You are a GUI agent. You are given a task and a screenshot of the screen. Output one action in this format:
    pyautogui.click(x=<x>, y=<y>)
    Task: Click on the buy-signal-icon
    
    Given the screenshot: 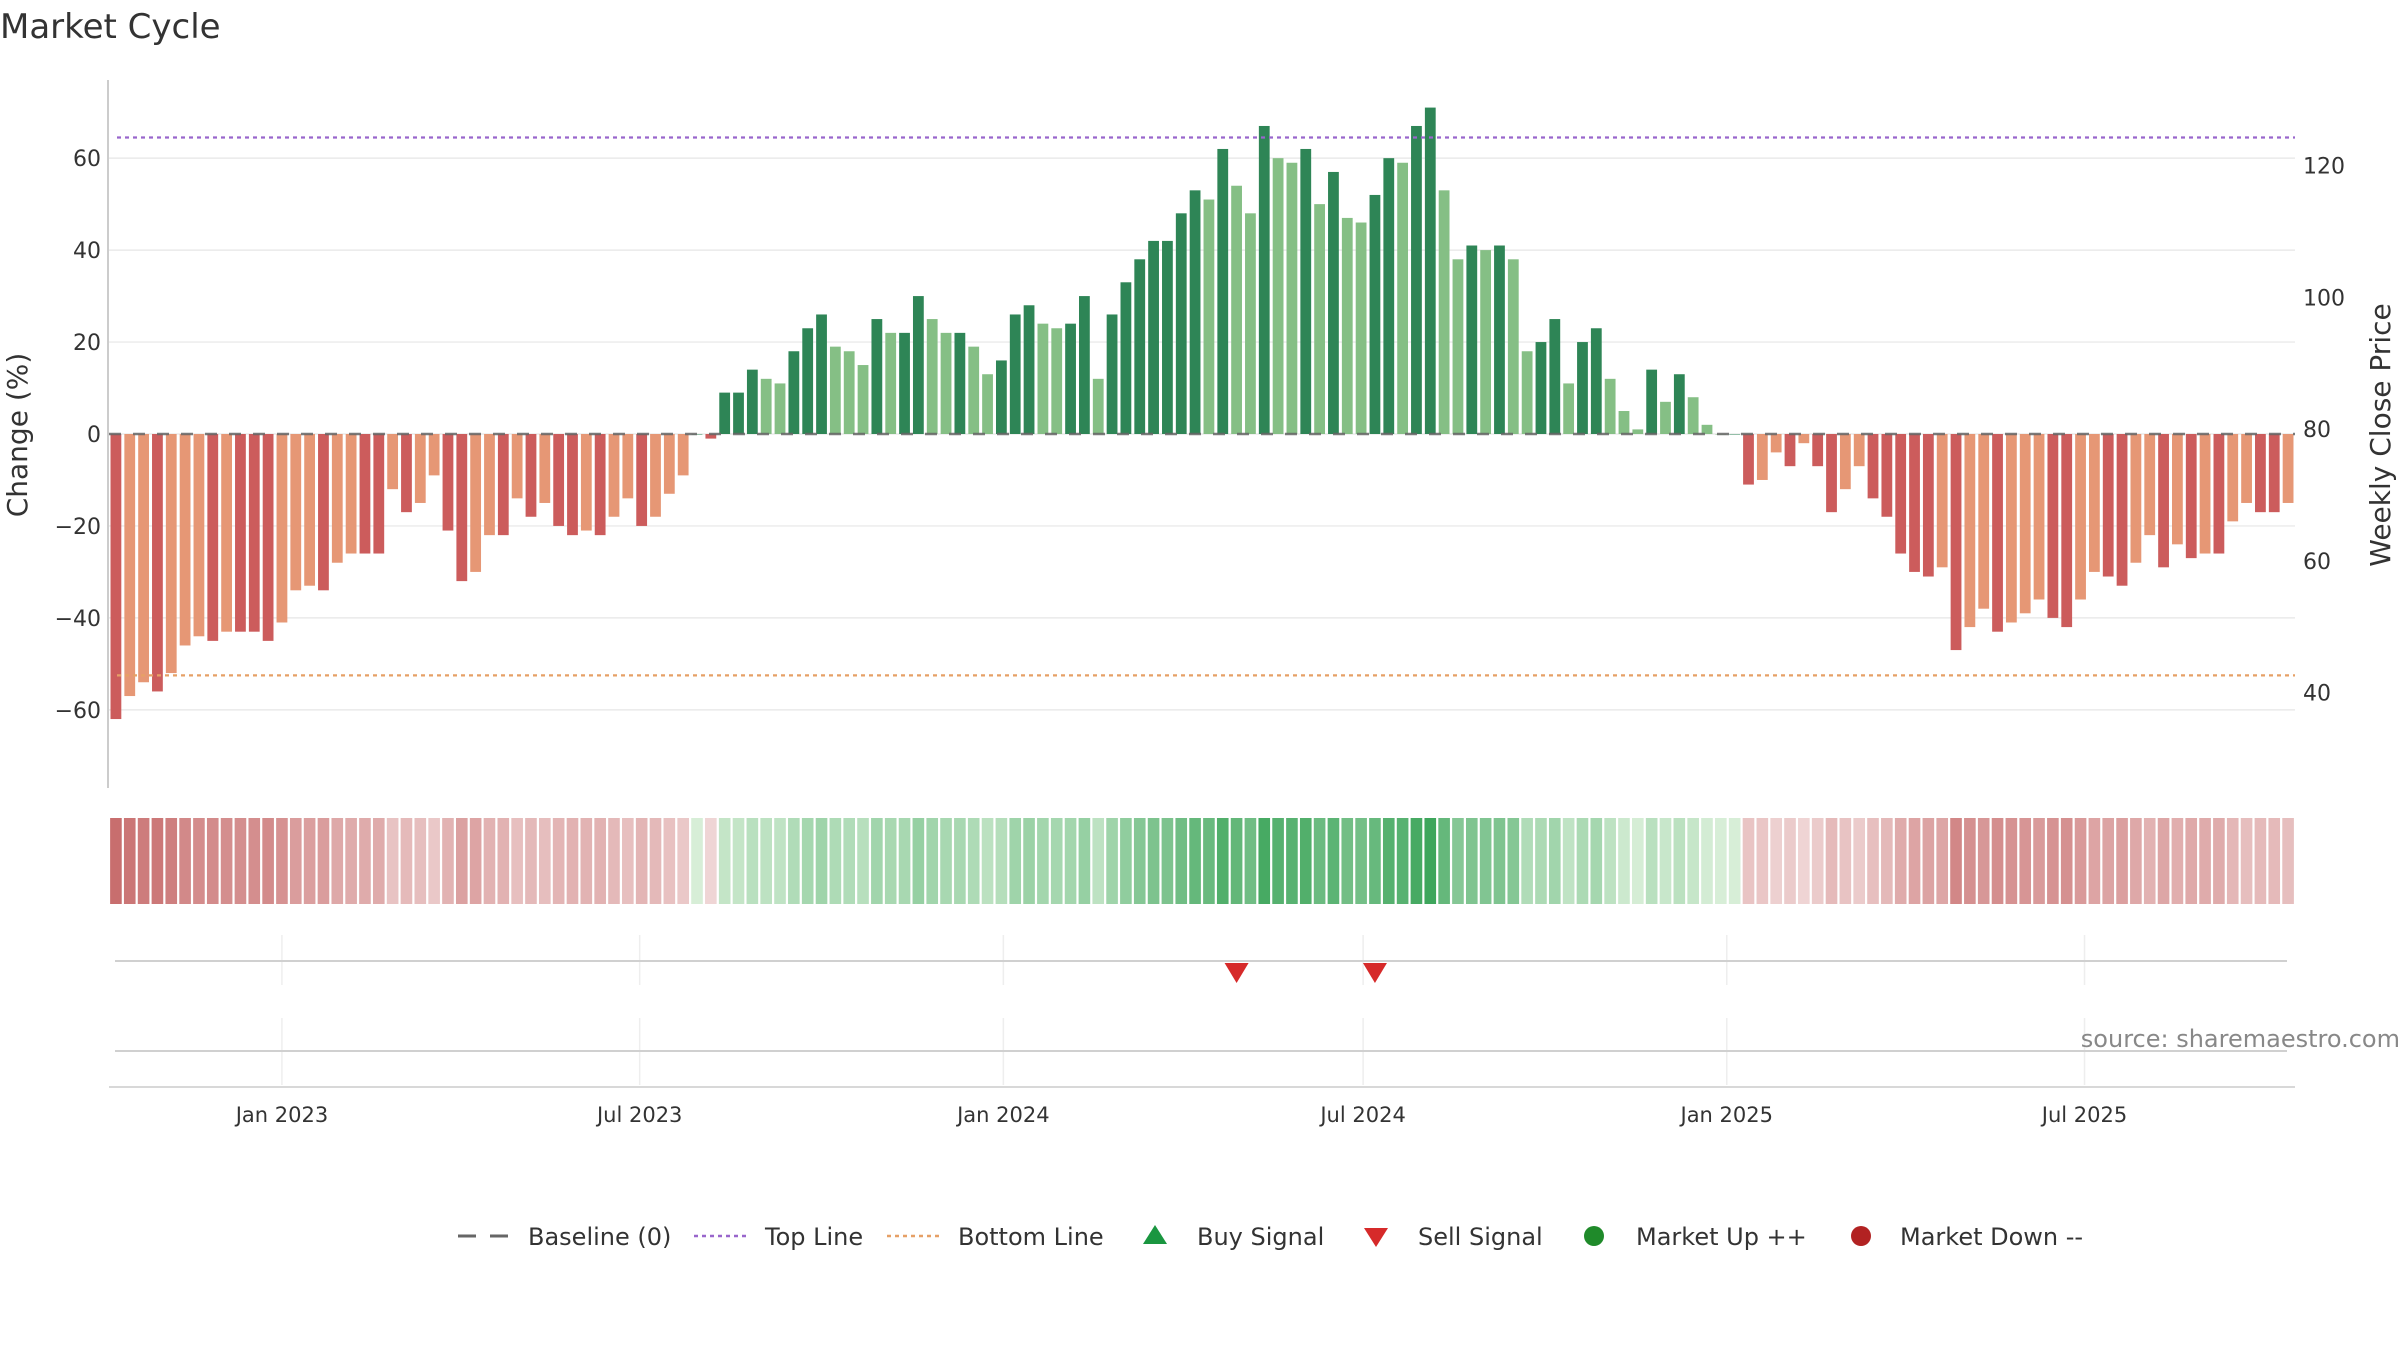 What is the action you would take?
    pyautogui.click(x=1155, y=1234)
    